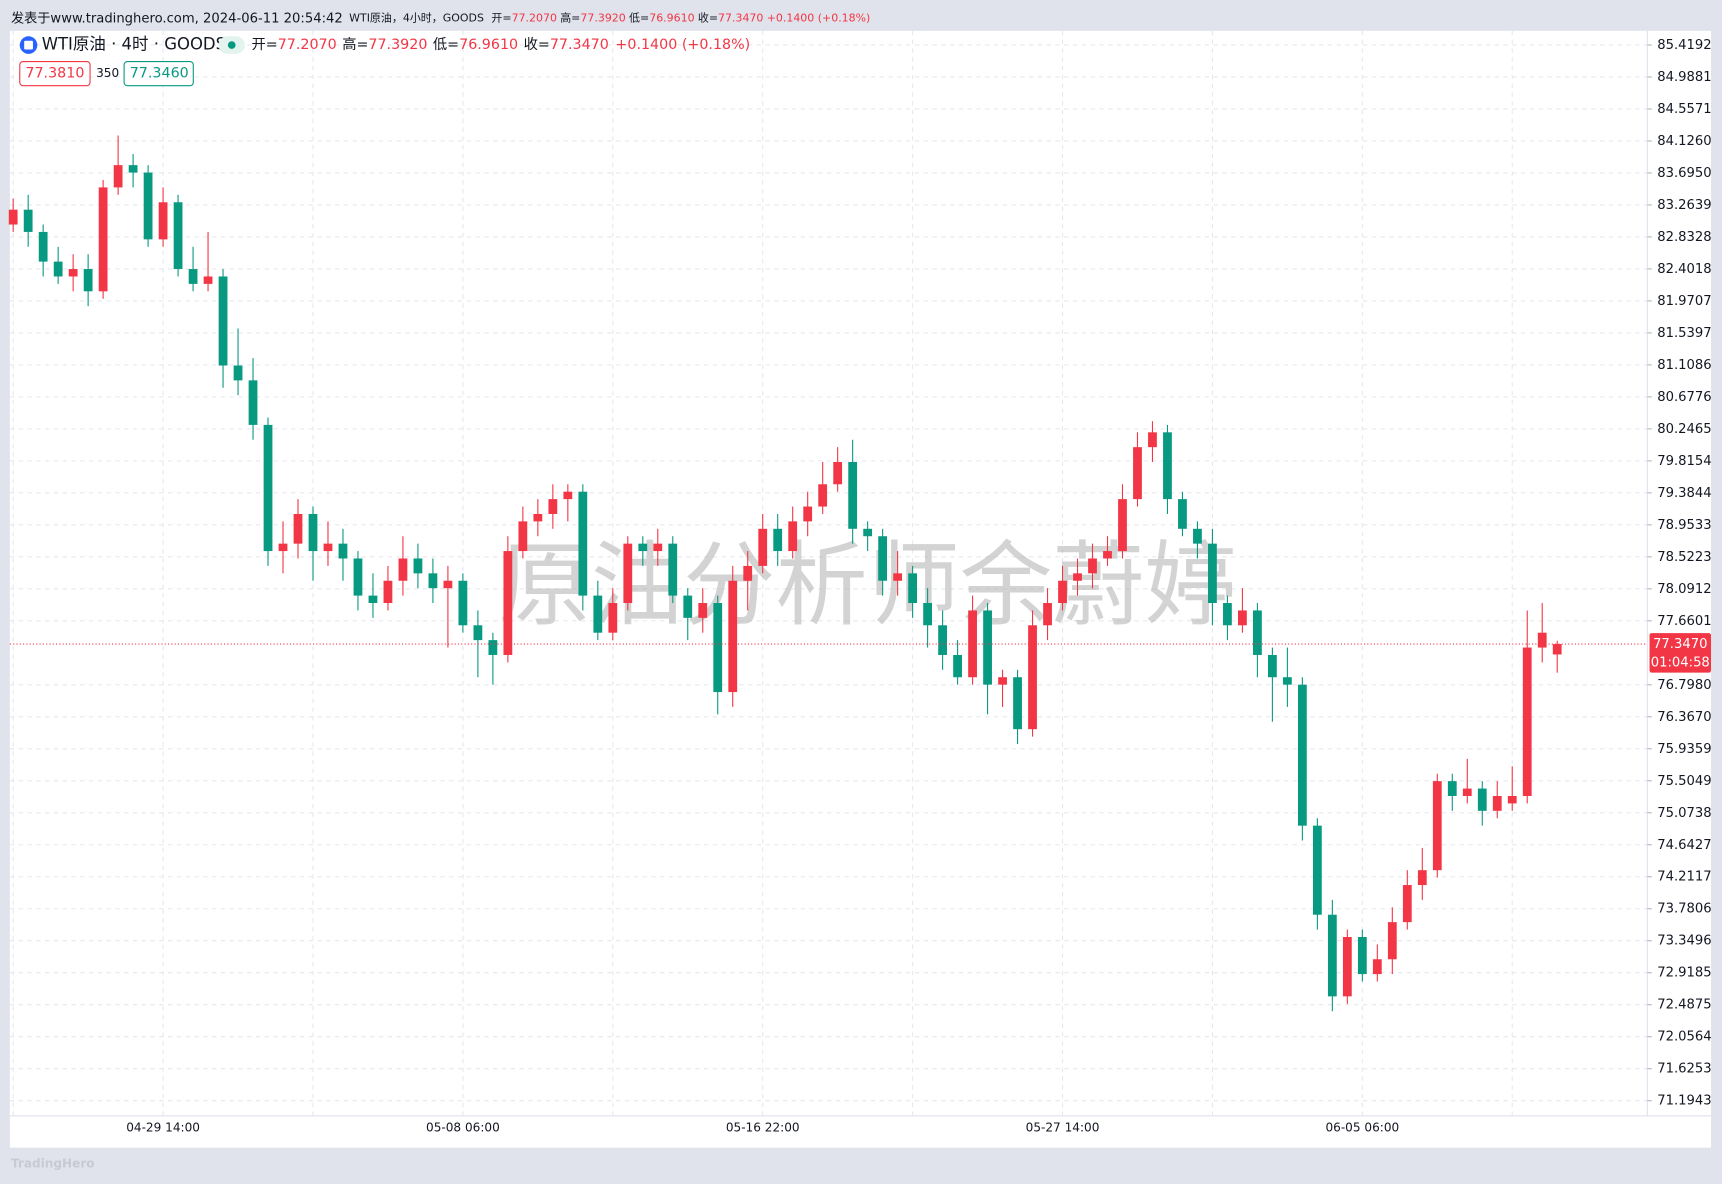 The image size is (1722, 1184). Describe the element at coordinates (1680, 644) in the screenshot. I see `last-price-label: 77.3470` at that location.